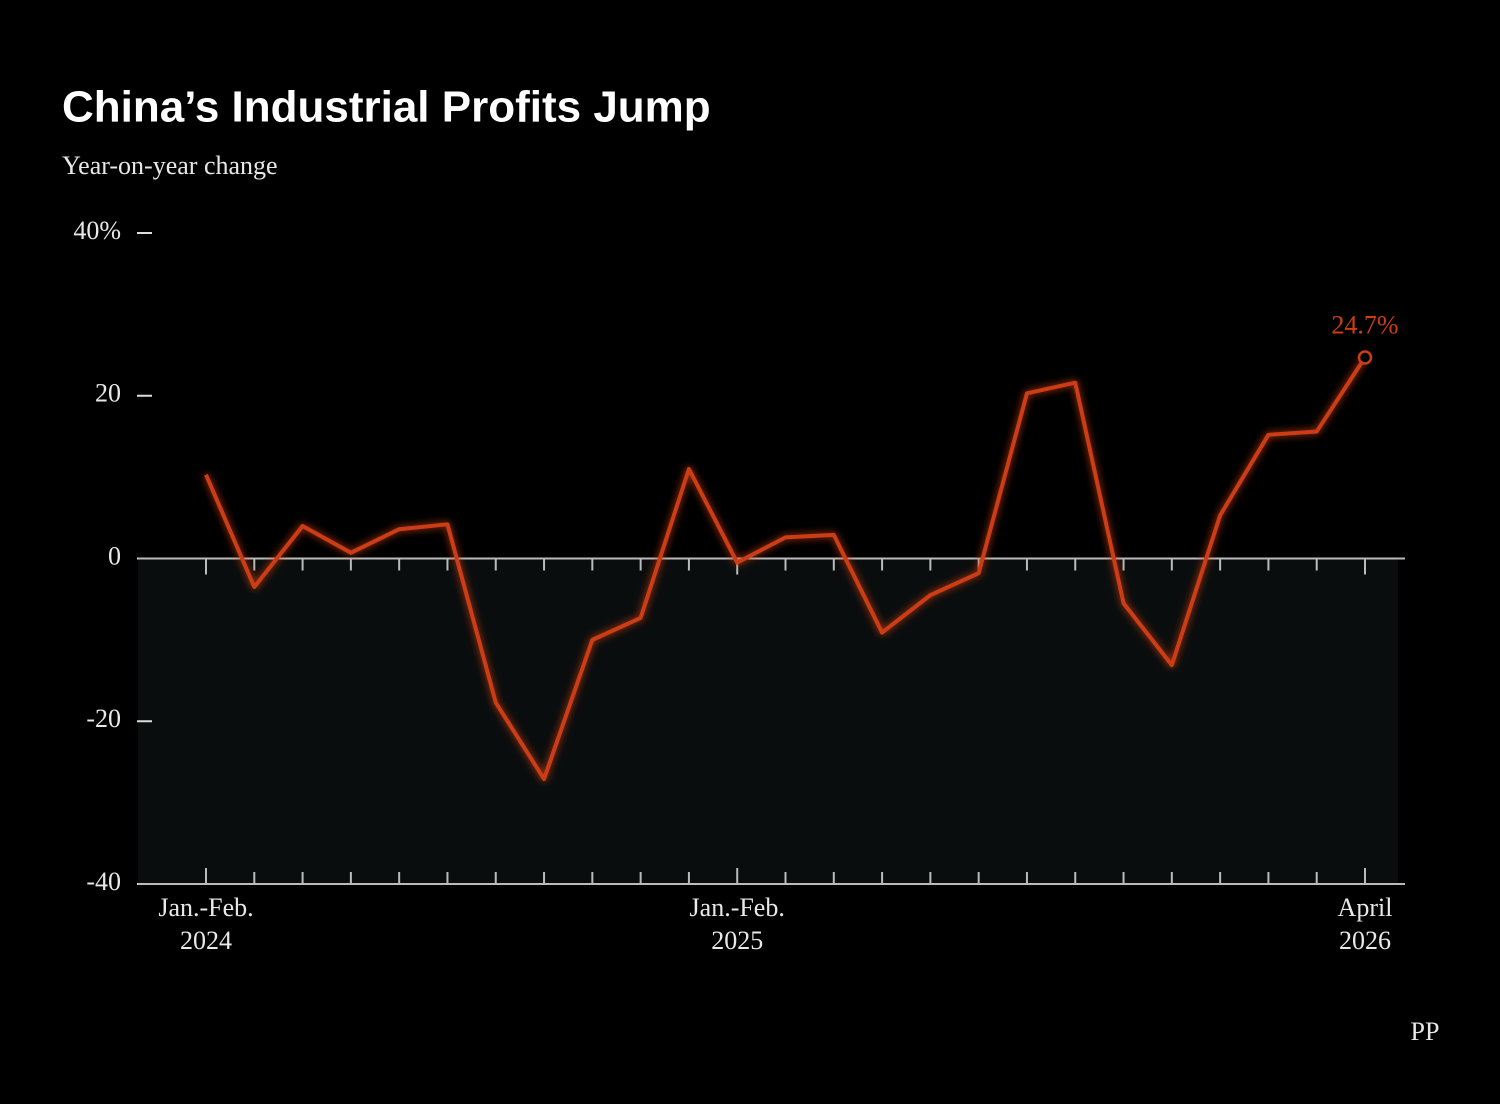 The width and height of the screenshot is (1500, 1104). Describe the element at coordinates (114, 555) in the screenshot. I see `y-tick-label: 0` at that location.